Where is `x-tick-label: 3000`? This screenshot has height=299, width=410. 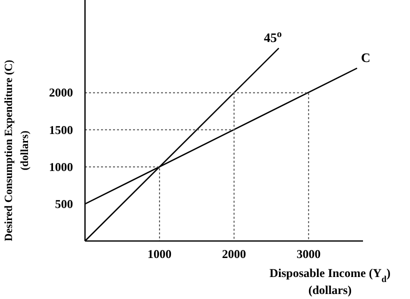 x-tick-label: 3000 is located at coordinates (308, 254).